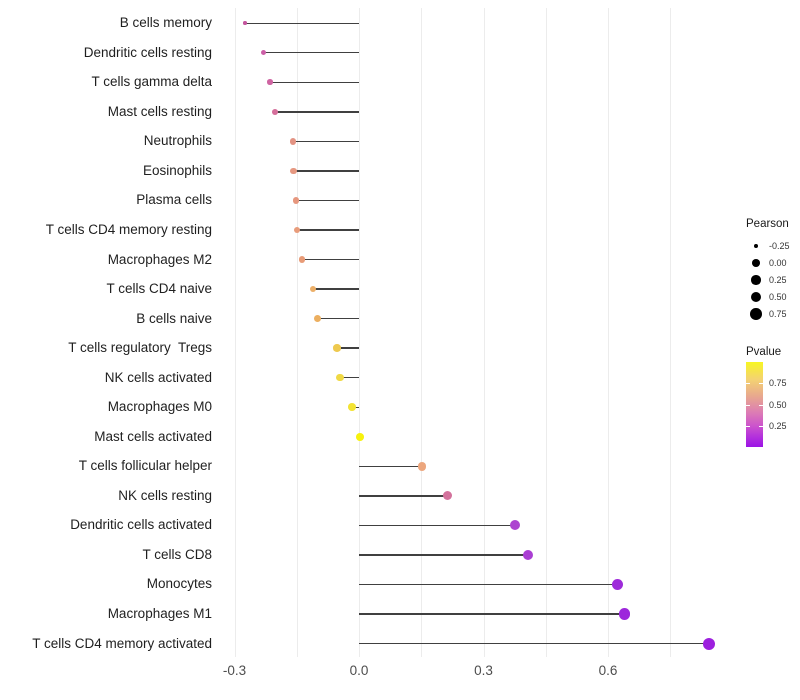  Describe the element at coordinates (145, 466) in the screenshot. I see `category-label: T cells follicular helper` at that location.